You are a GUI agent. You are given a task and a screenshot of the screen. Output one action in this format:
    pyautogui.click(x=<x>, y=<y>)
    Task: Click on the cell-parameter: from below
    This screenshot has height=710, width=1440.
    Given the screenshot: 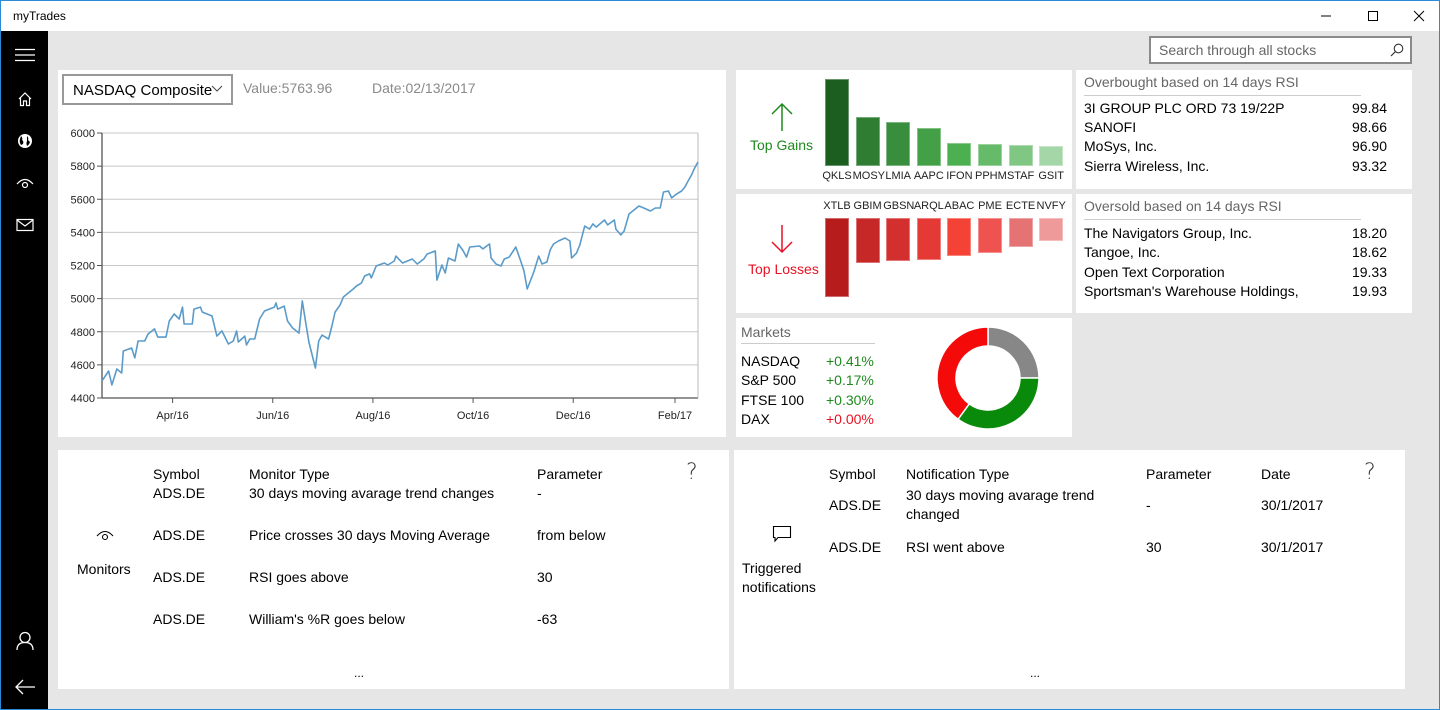 What is the action you would take?
    pyautogui.click(x=571, y=535)
    